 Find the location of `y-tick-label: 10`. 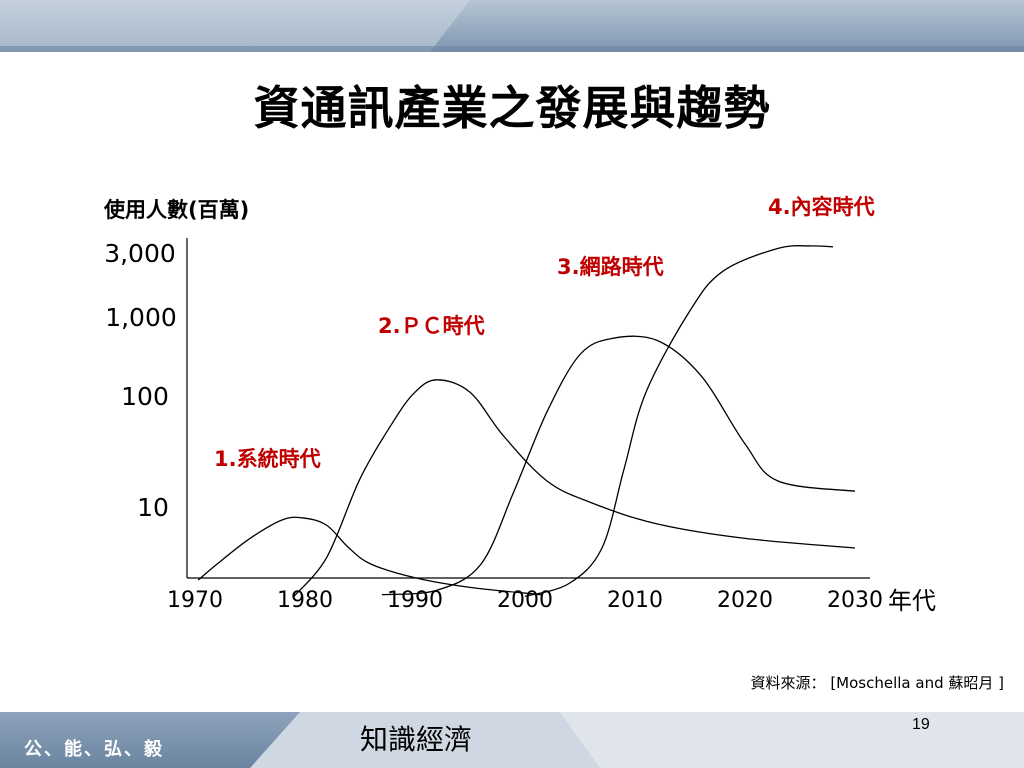

y-tick-label: 10 is located at coordinates (153, 507).